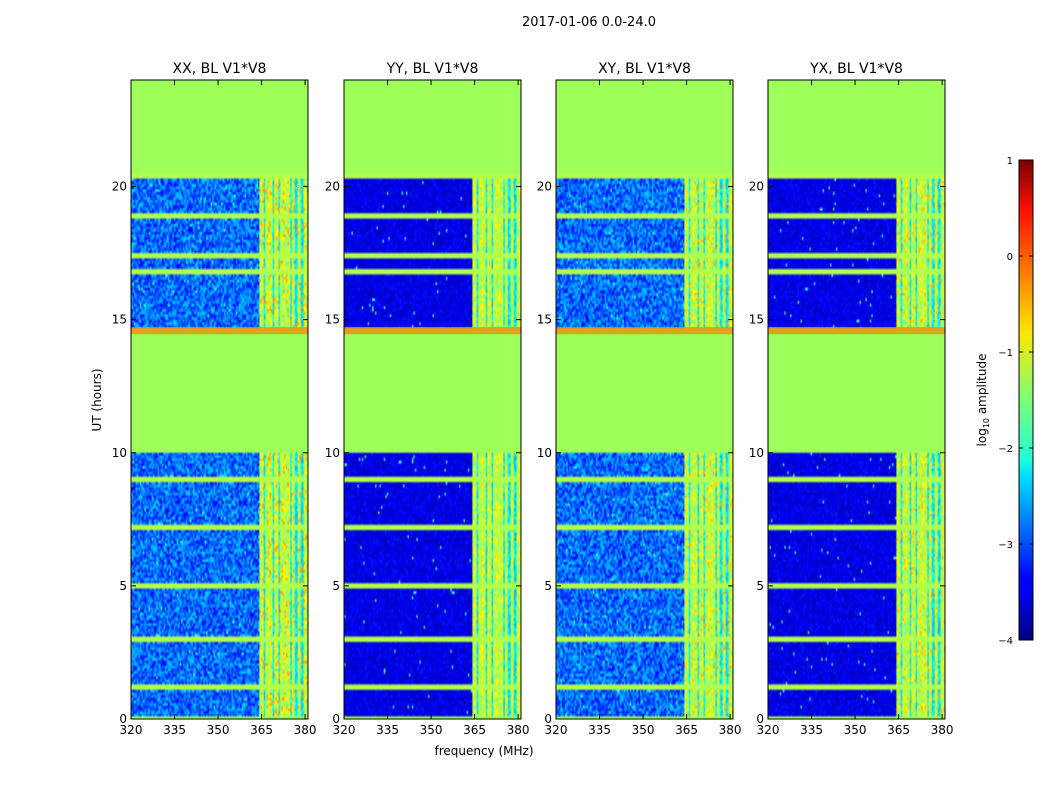 The height and width of the screenshot is (800, 1050). Describe the element at coordinates (1005, 449) in the screenshot. I see `colorbar-tick-label: −2` at that location.